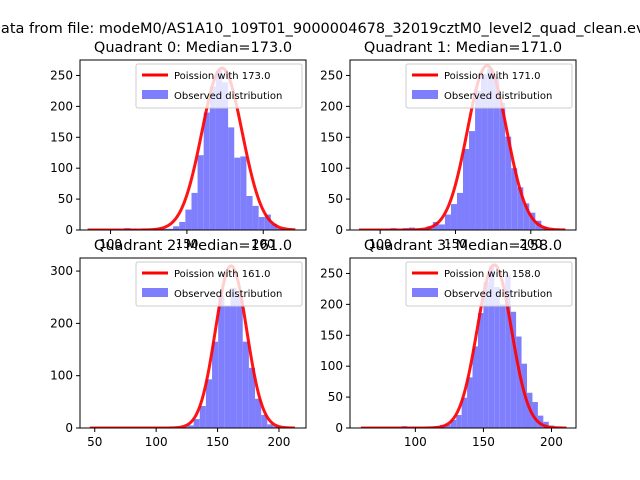  What do you see at coordinates (463, 246) in the screenshot?
I see `quadrant-3-title: Quadrant 3: Median=158.0` at bounding box center [463, 246].